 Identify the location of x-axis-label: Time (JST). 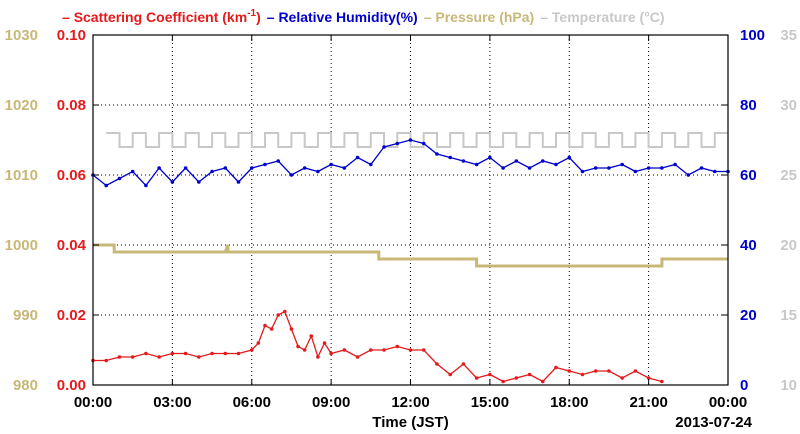
(410, 422).